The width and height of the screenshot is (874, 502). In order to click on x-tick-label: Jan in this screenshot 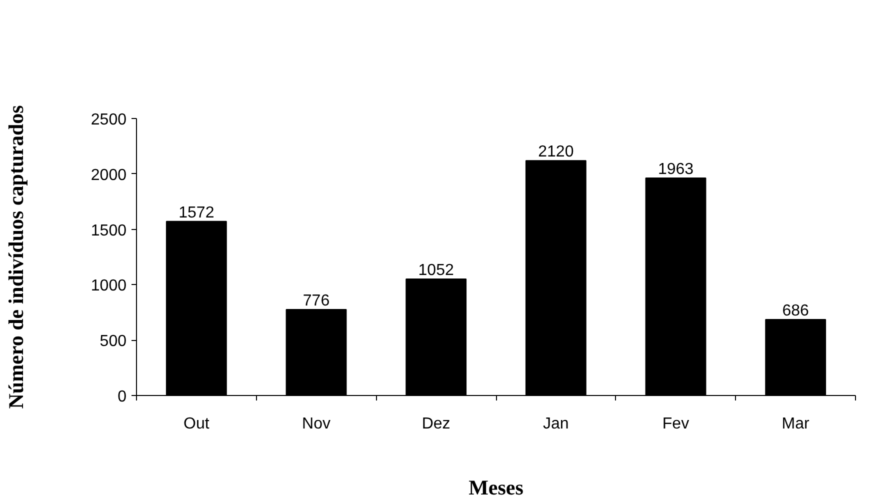, I will do `click(556, 424)`.